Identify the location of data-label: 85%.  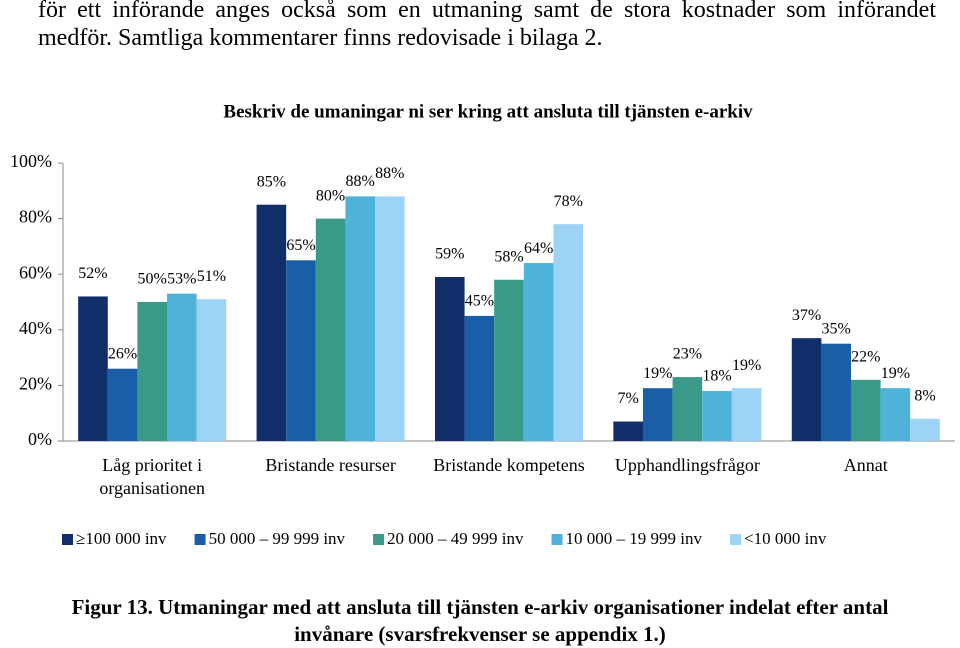
(271, 181).